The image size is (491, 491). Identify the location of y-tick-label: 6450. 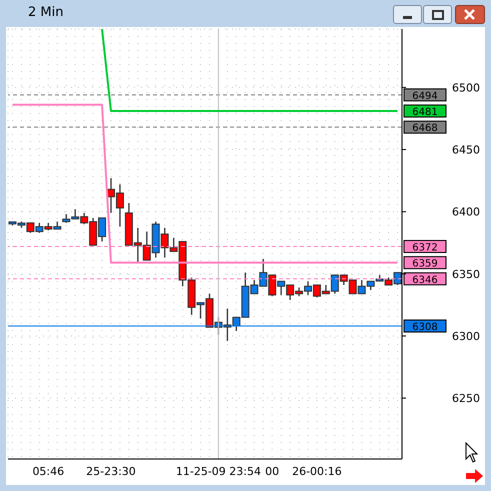
(466, 150).